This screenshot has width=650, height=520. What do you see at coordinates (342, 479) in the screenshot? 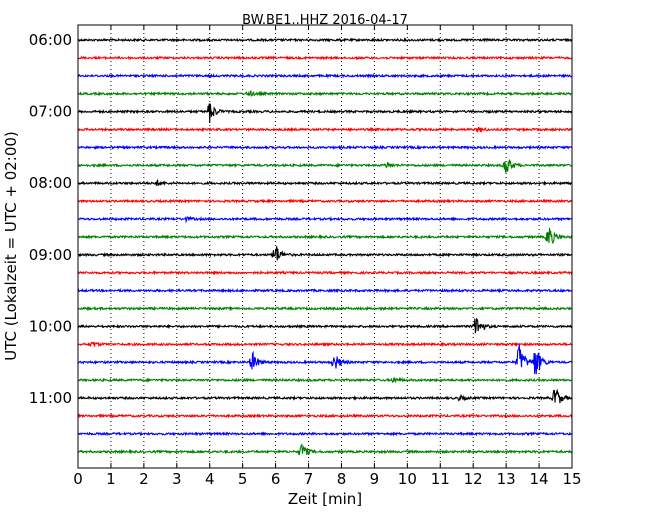
I see `x-tick-label: 8` at bounding box center [342, 479].